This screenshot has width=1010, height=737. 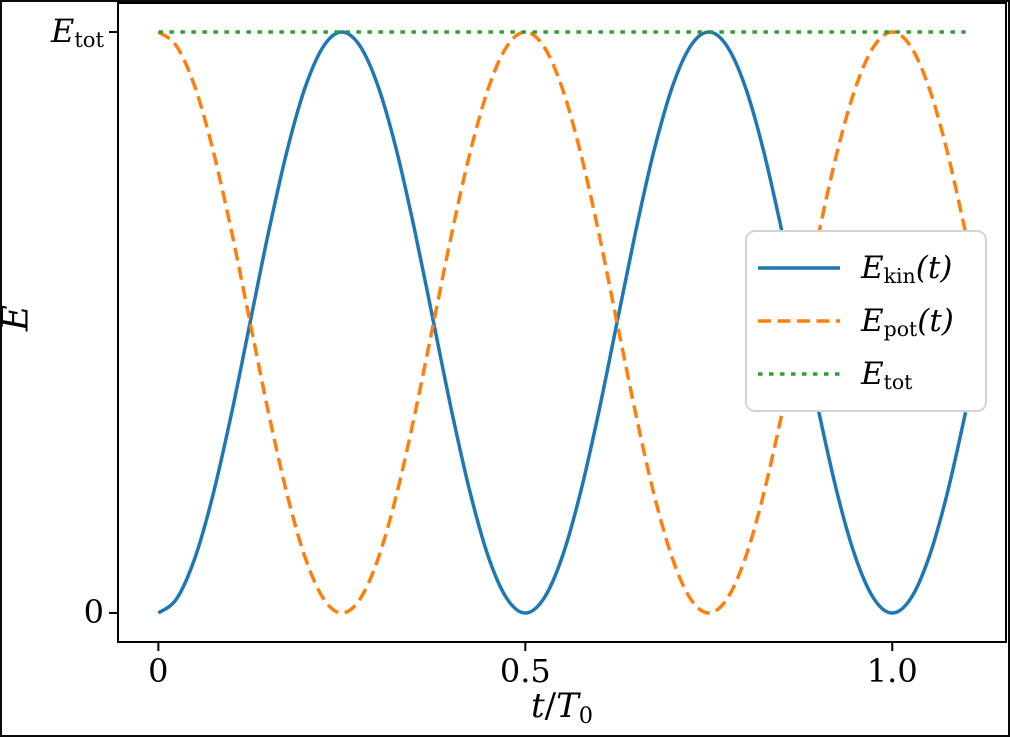 What do you see at coordinates (562, 707) in the screenshot?
I see `x-axis-label: t/T0` at bounding box center [562, 707].